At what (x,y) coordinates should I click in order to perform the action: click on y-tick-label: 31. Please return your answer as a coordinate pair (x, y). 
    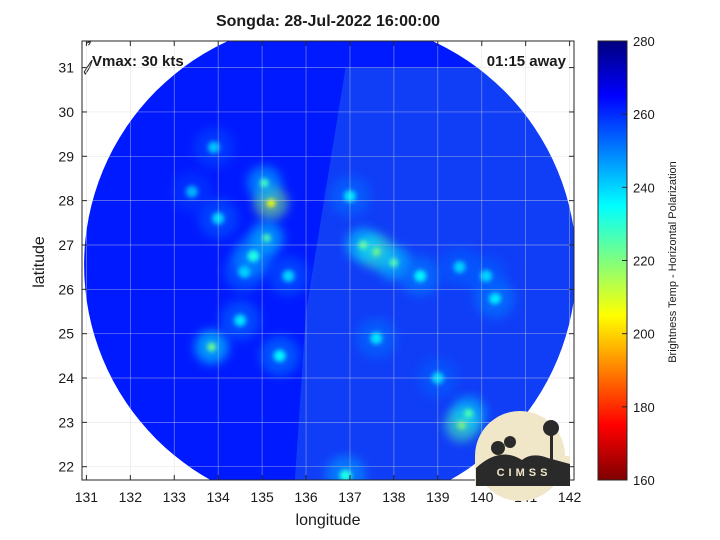
    Looking at the image, I should click on (66, 68).